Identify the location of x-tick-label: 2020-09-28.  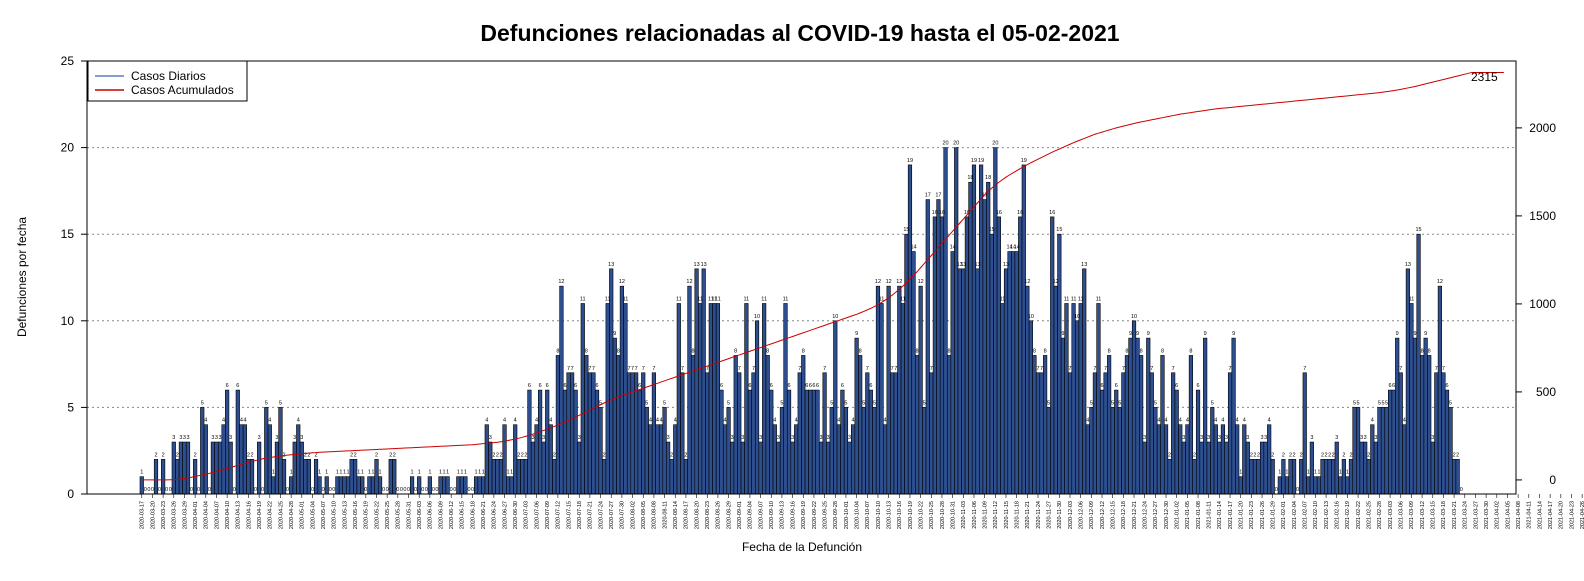
(836, 515).